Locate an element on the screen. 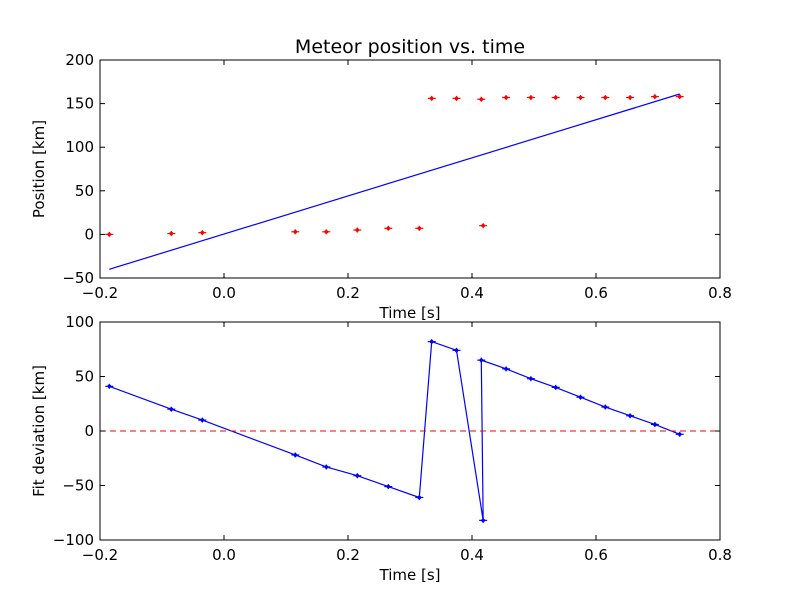 This screenshot has width=800, height=600. top-y-tick-label: 200 is located at coordinates (79, 60).